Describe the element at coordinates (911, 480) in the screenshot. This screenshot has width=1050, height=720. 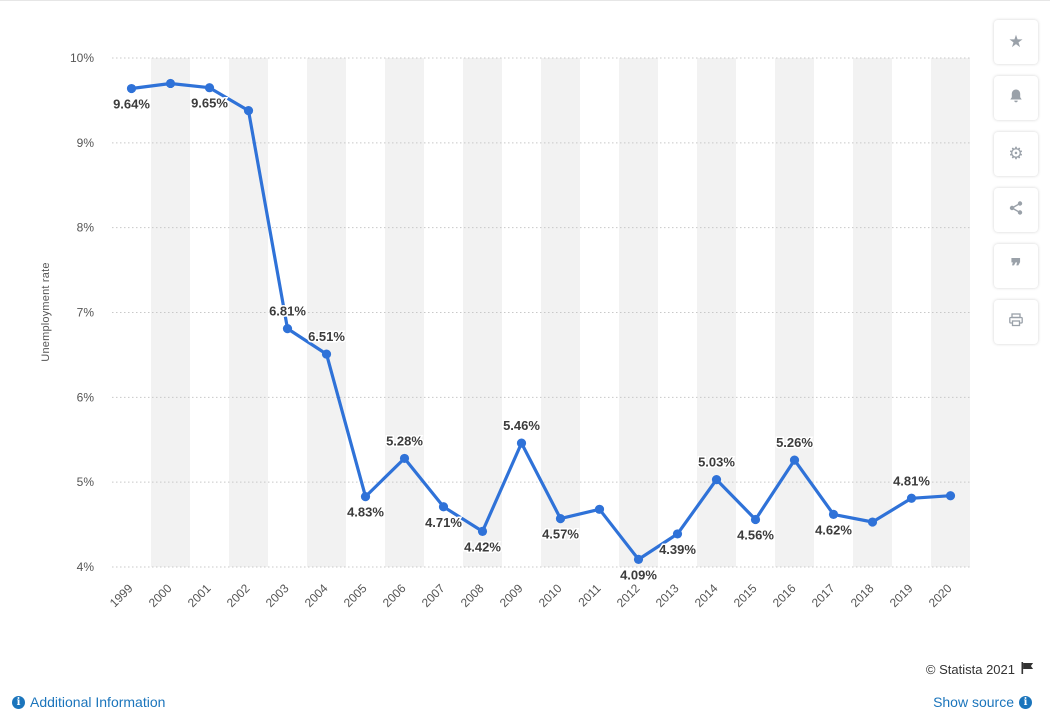
I see `data-label: 4.81%` at that location.